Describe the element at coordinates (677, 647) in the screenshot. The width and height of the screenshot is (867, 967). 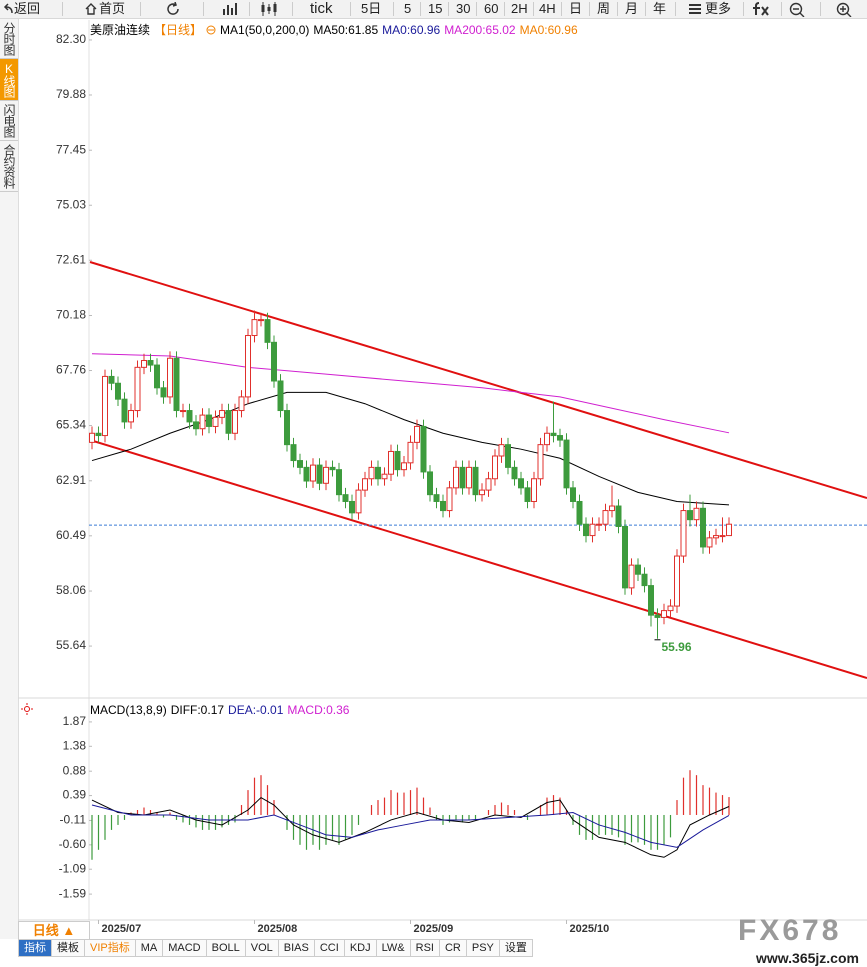
I see `low-label: 55.96` at that location.